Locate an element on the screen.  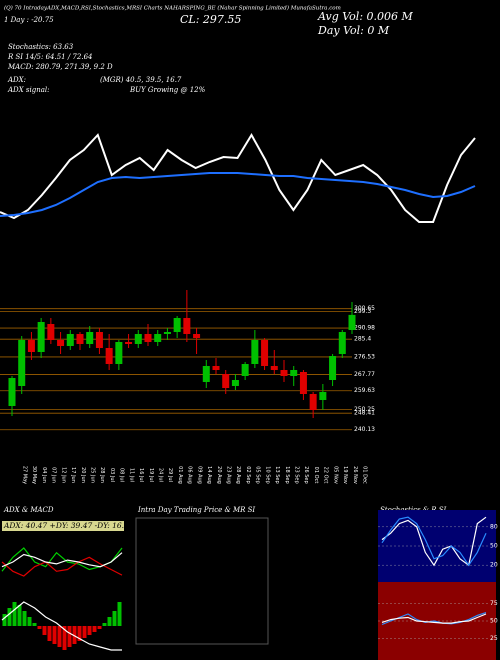
y-tick-label: 259.63 is located at coordinates (364, 390).